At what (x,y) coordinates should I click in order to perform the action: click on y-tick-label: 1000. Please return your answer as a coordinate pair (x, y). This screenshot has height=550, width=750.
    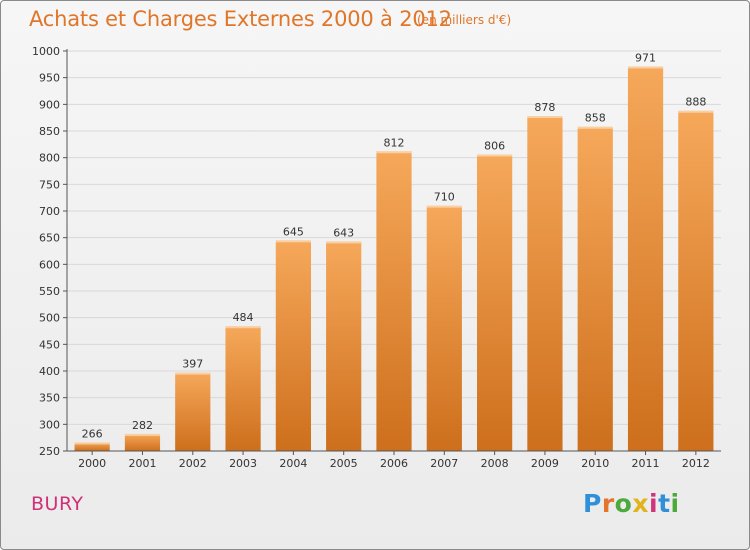
    Looking at the image, I should click on (46, 51).